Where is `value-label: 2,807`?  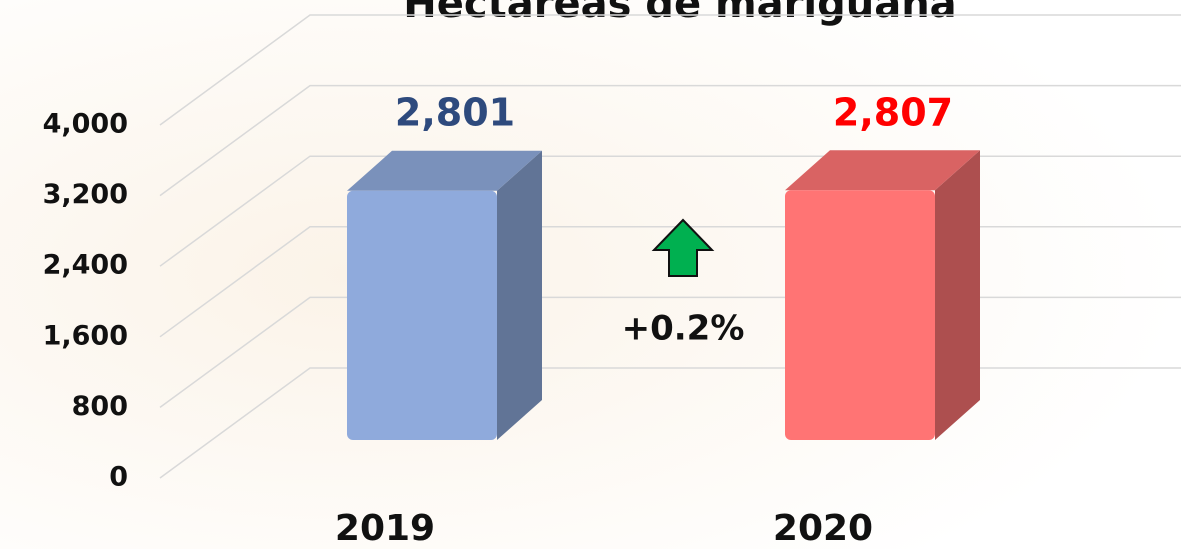 value-label: 2,807 is located at coordinates (893, 113).